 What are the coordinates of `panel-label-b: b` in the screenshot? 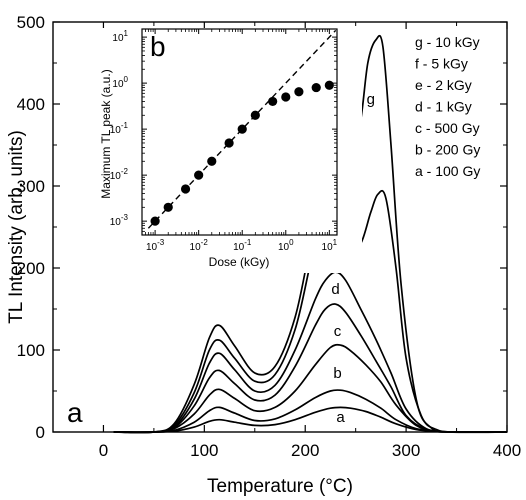 It's located at (158, 46).